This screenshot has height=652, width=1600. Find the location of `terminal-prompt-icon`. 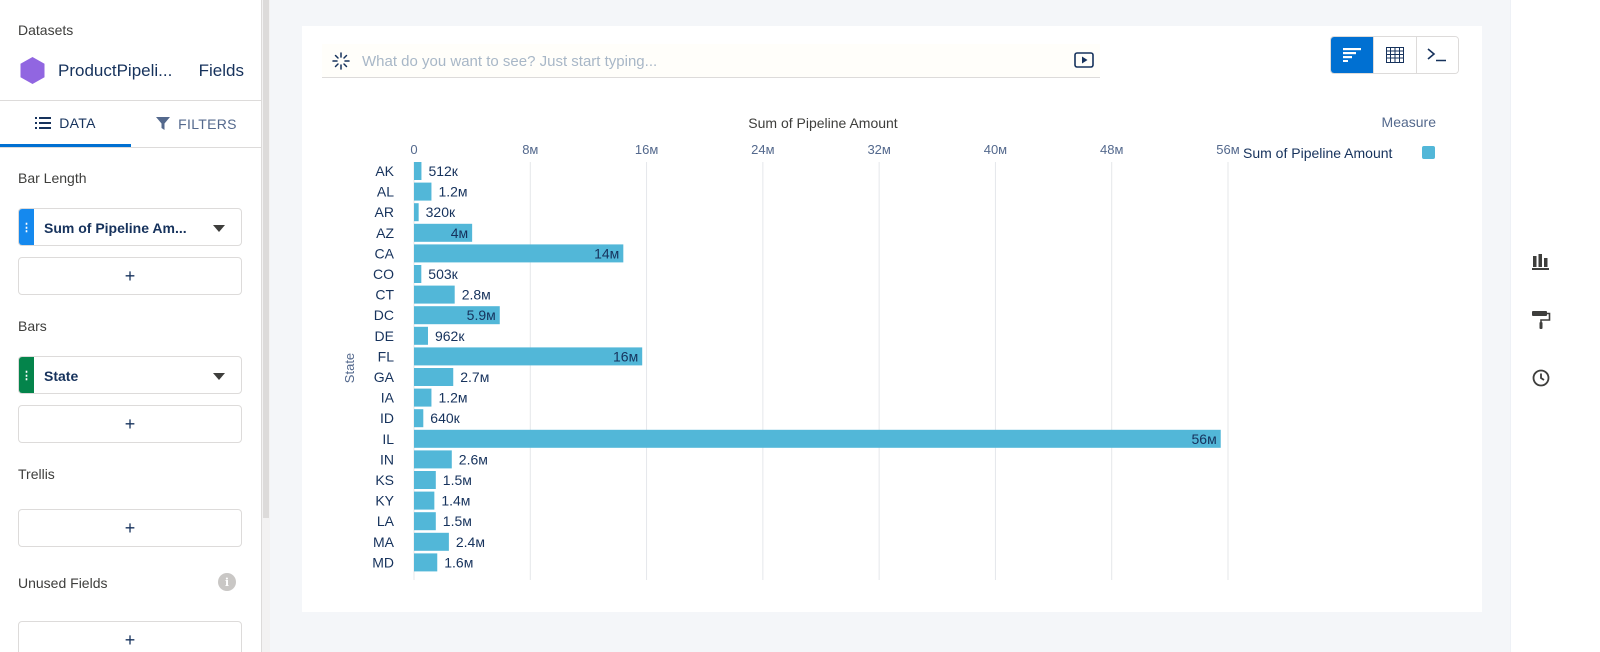

terminal-prompt-icon is located at coordinates (1437, 55).